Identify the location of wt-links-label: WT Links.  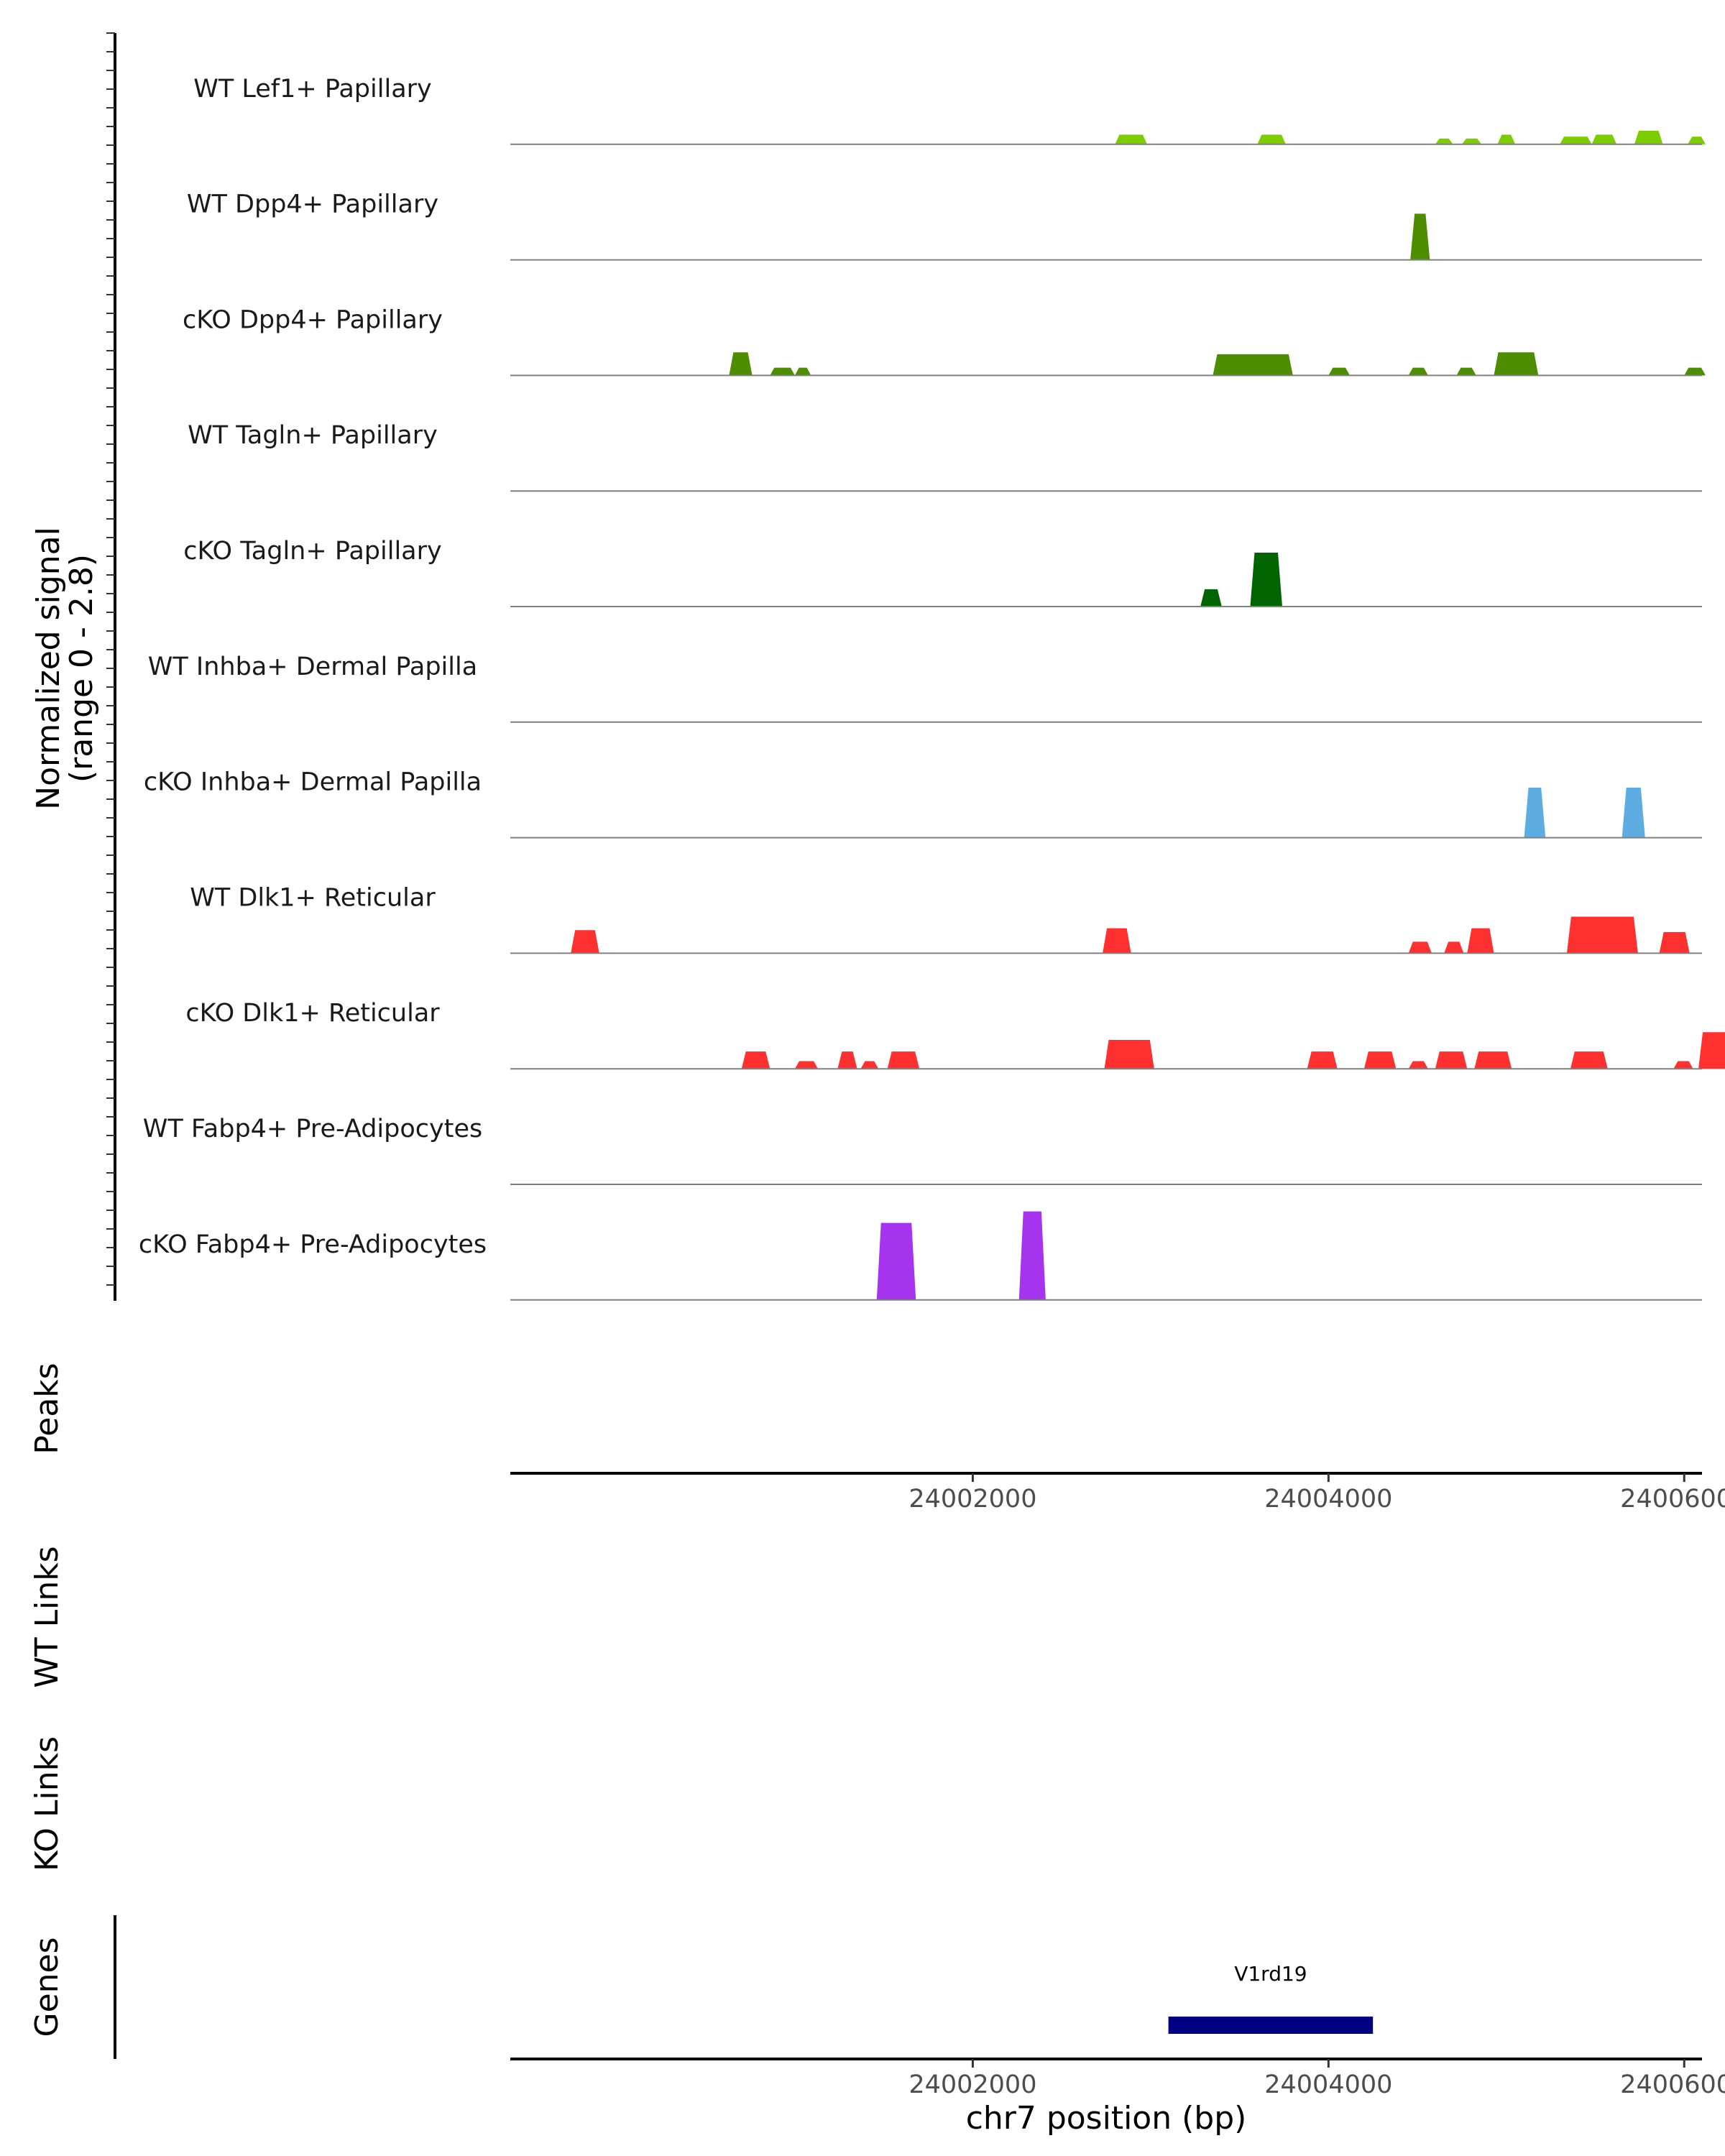
(47, 1617).